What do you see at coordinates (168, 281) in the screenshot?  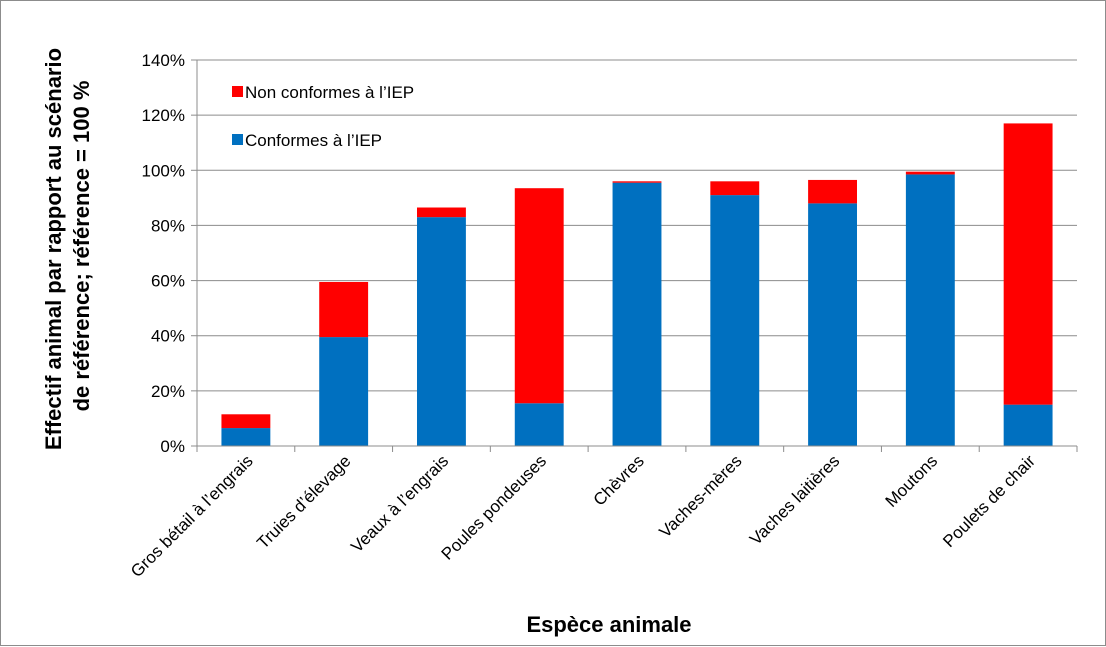 I see `y-tick-label: 60%` at bounding box center [168, 281].